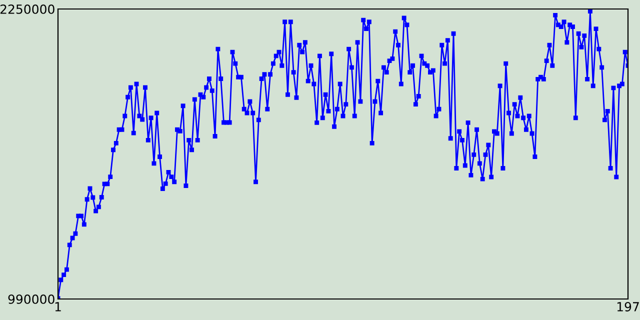  I want to click on y-tick-label: 2250000, so click(27, 9).